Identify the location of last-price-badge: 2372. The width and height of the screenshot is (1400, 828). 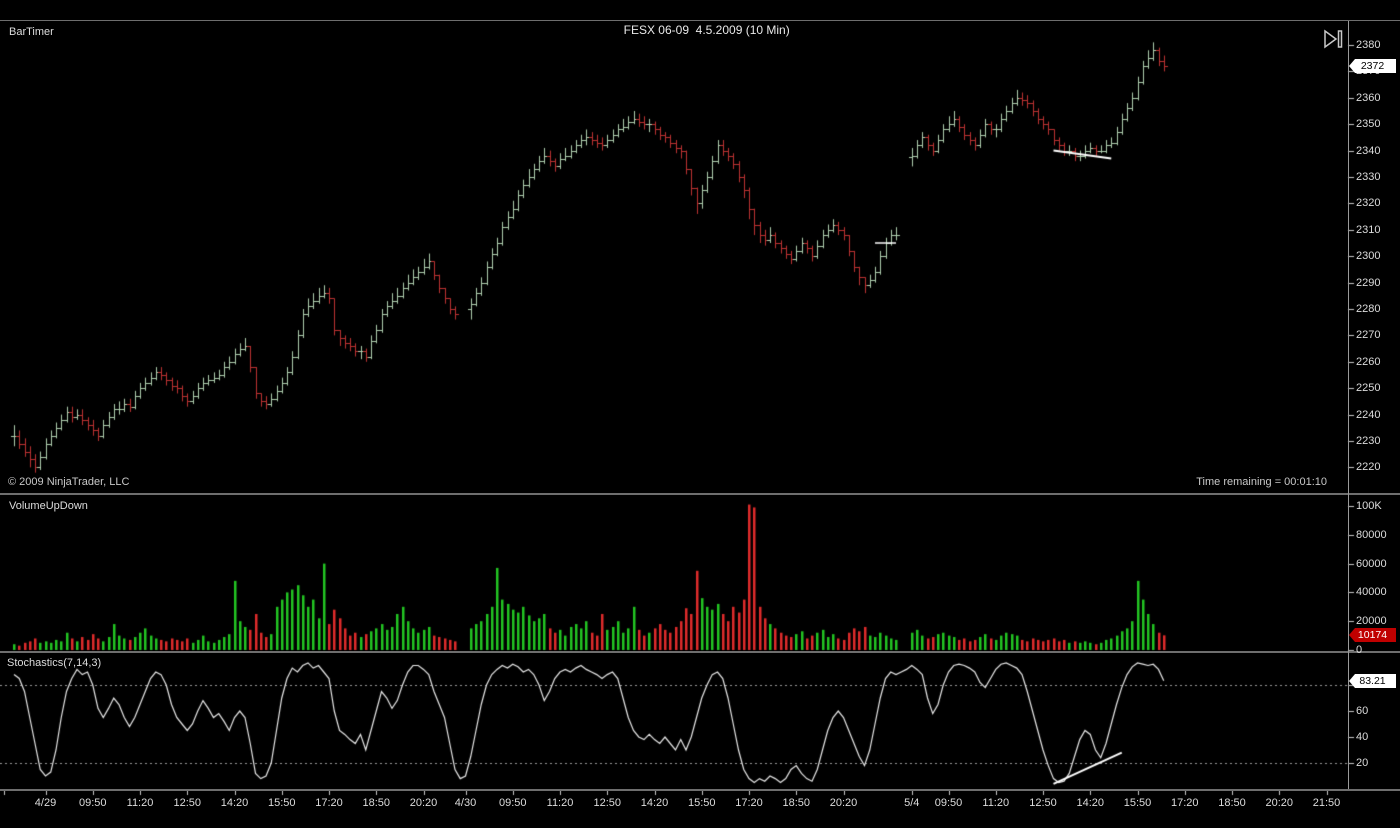
(1372, 66).